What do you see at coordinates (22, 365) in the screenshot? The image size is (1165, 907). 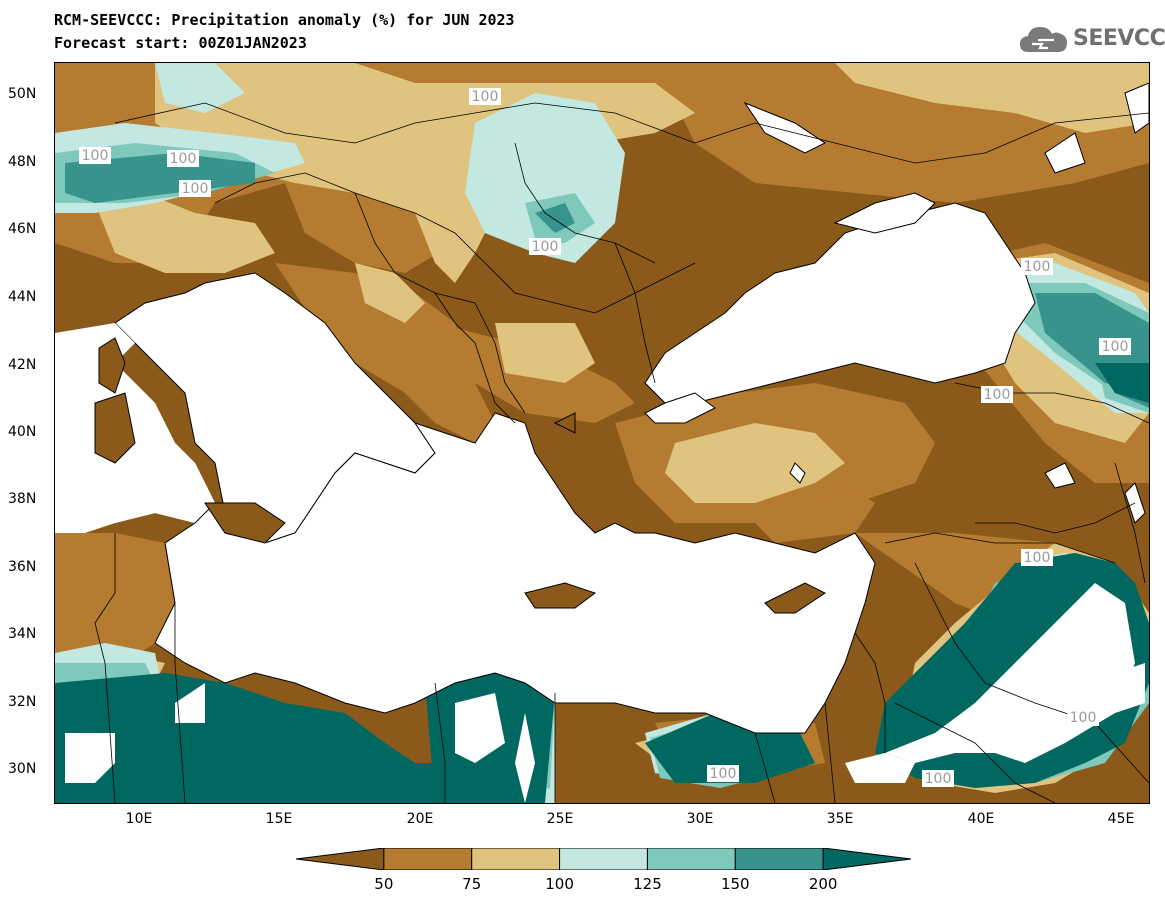 I see `latitude-label: 42N` at bounding box center [22, 365].